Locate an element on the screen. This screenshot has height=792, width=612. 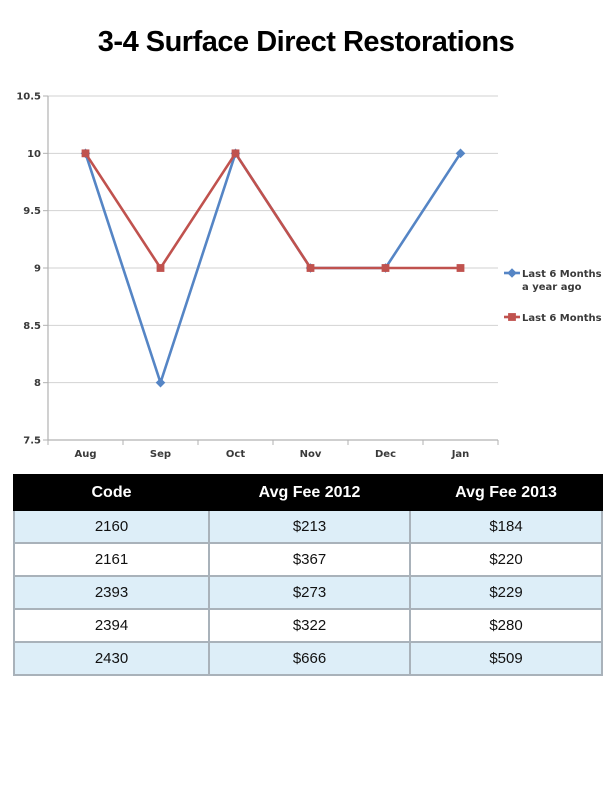
table-cell: $509 is located at coordinates (506, 658).